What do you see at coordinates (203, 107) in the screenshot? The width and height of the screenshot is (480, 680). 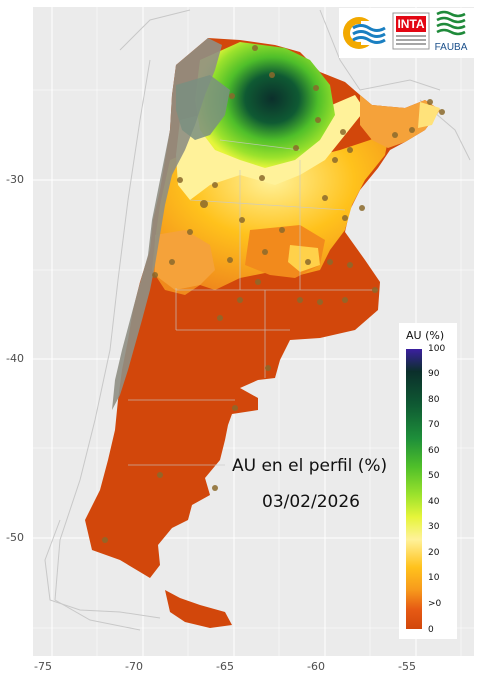 I see `no-data-puna` at bounding box center [203, 107].